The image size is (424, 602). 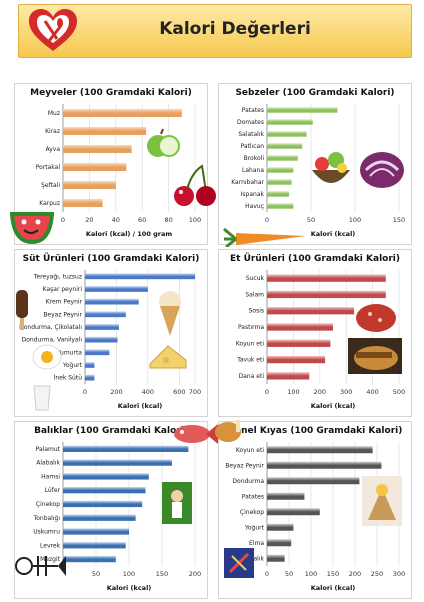 What do you see at coordinates (239, 563) in the screenshot?
I see `utensils-icon` at bounding box center [239, 563].